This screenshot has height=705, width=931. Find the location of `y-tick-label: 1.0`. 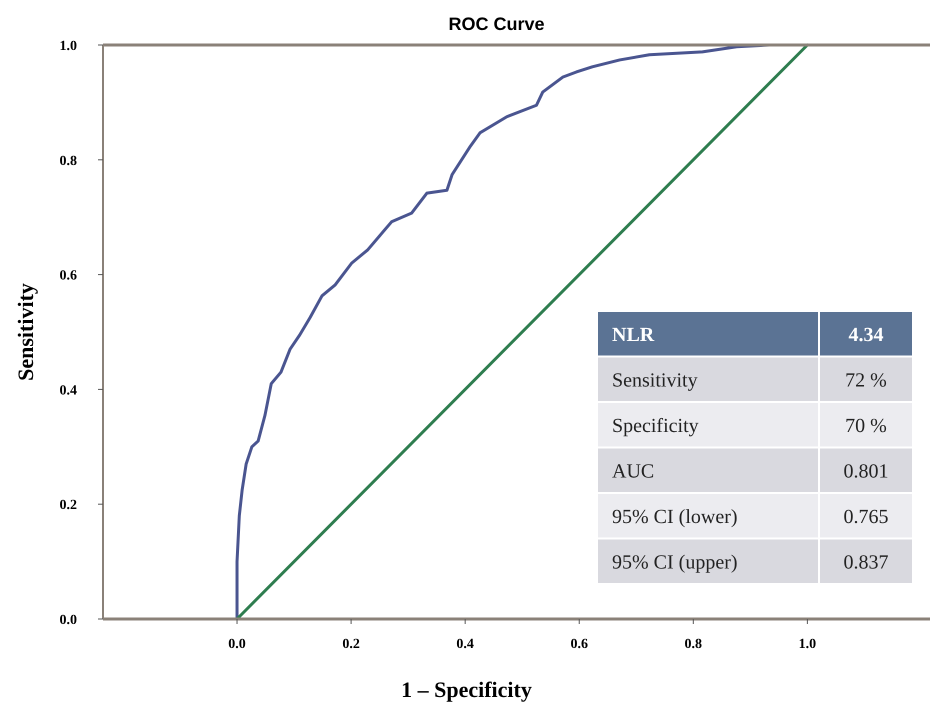

y-tick-label: 1.0 is located at coordinates (68, 46).